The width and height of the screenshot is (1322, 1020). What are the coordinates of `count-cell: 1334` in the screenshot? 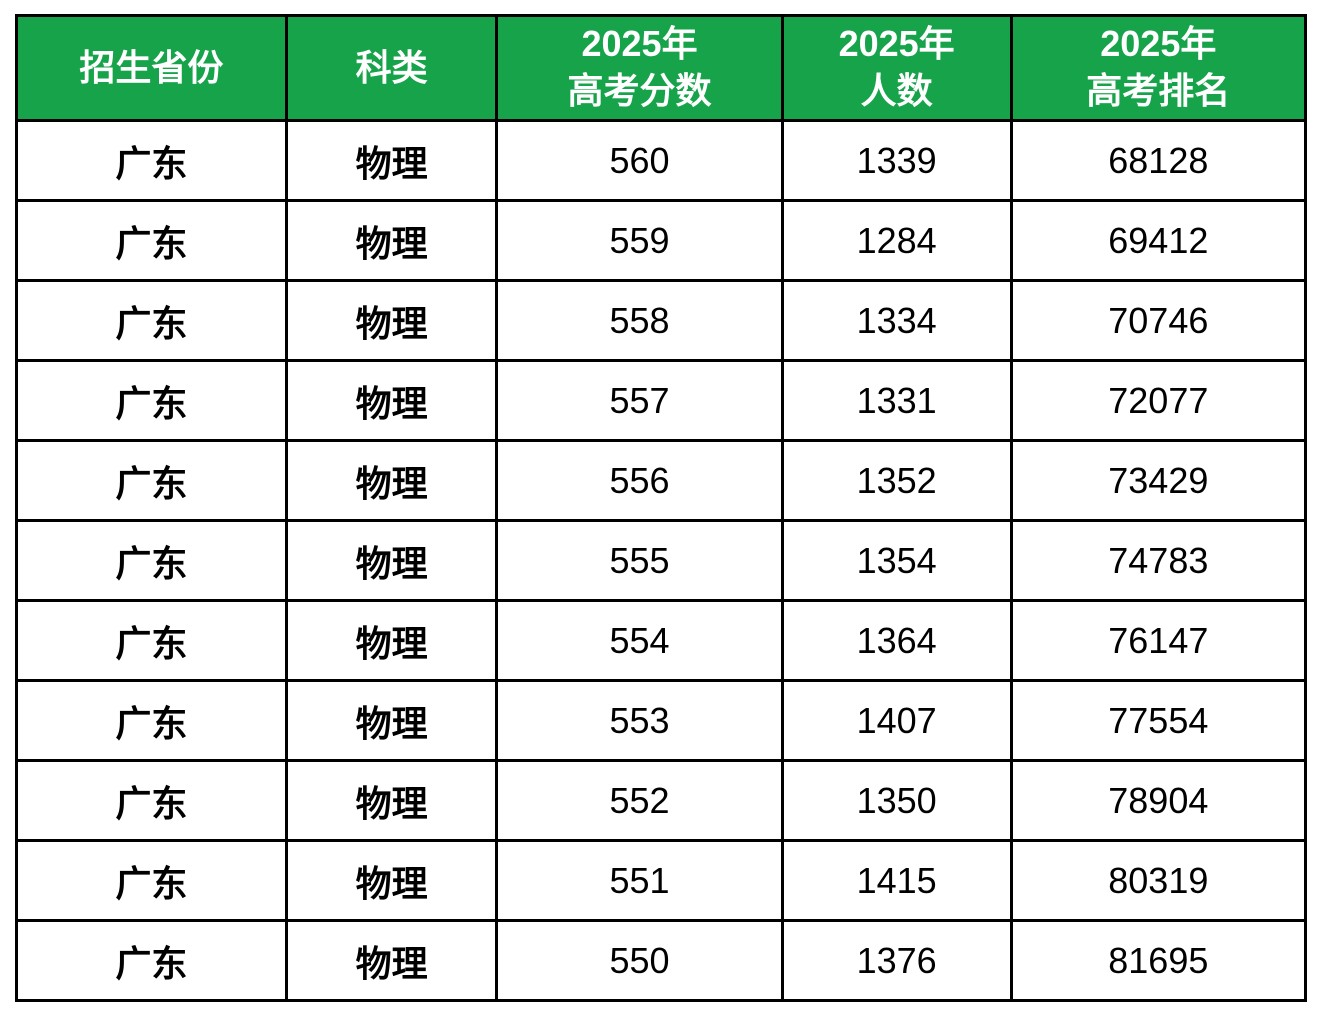 It's located at (896, 320).